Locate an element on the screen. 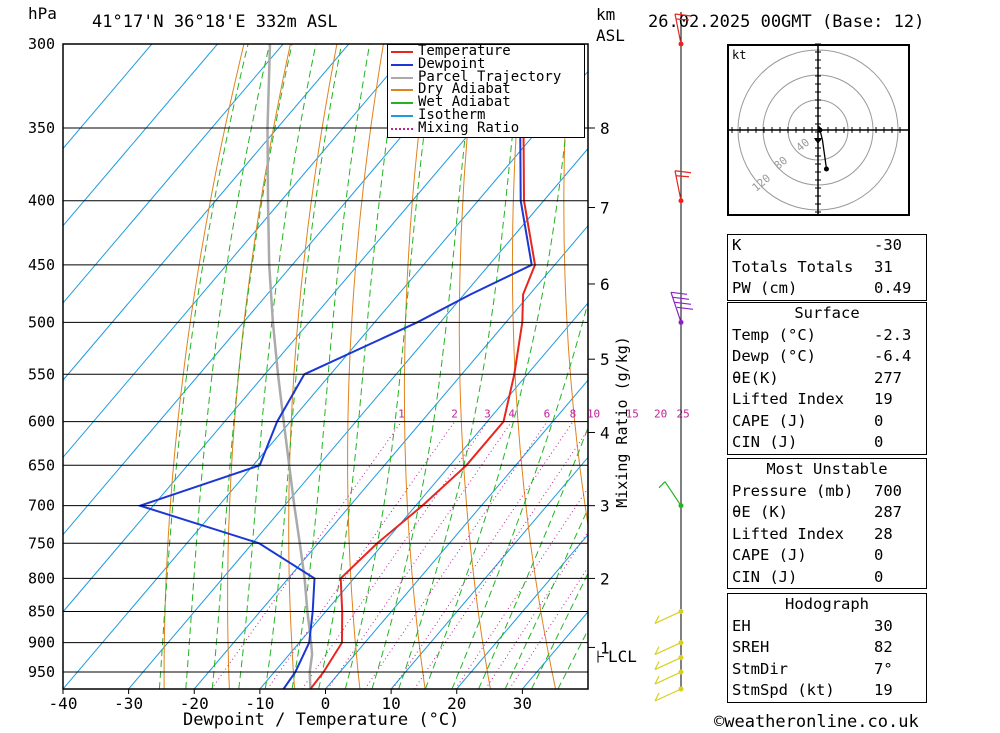  hodograph-stats-title: Hodograph is located at coordinates (827, 604).